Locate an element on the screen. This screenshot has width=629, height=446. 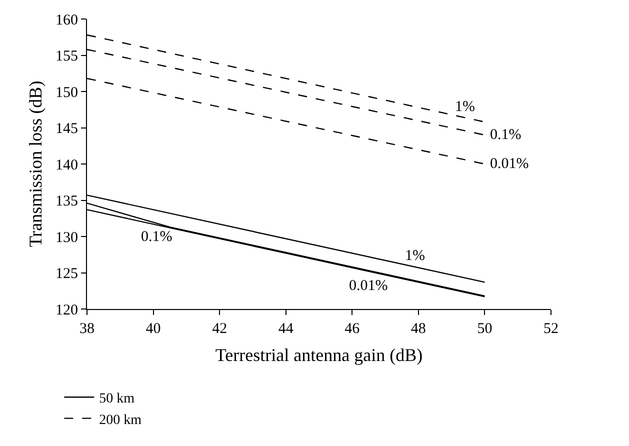
x-tick-label: 48 is located at coordinates (418, 329).